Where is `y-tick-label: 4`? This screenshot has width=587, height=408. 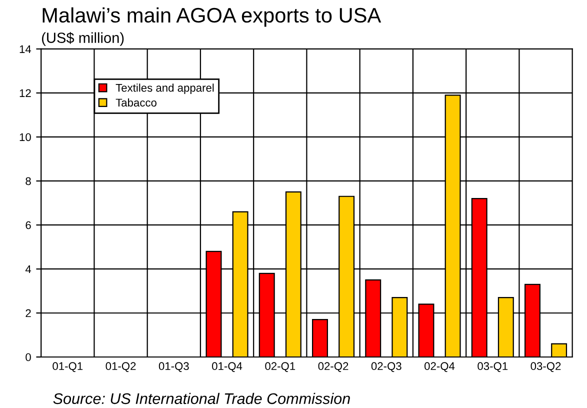 y-tick-label: 4 is located at coordinates (28, 269).